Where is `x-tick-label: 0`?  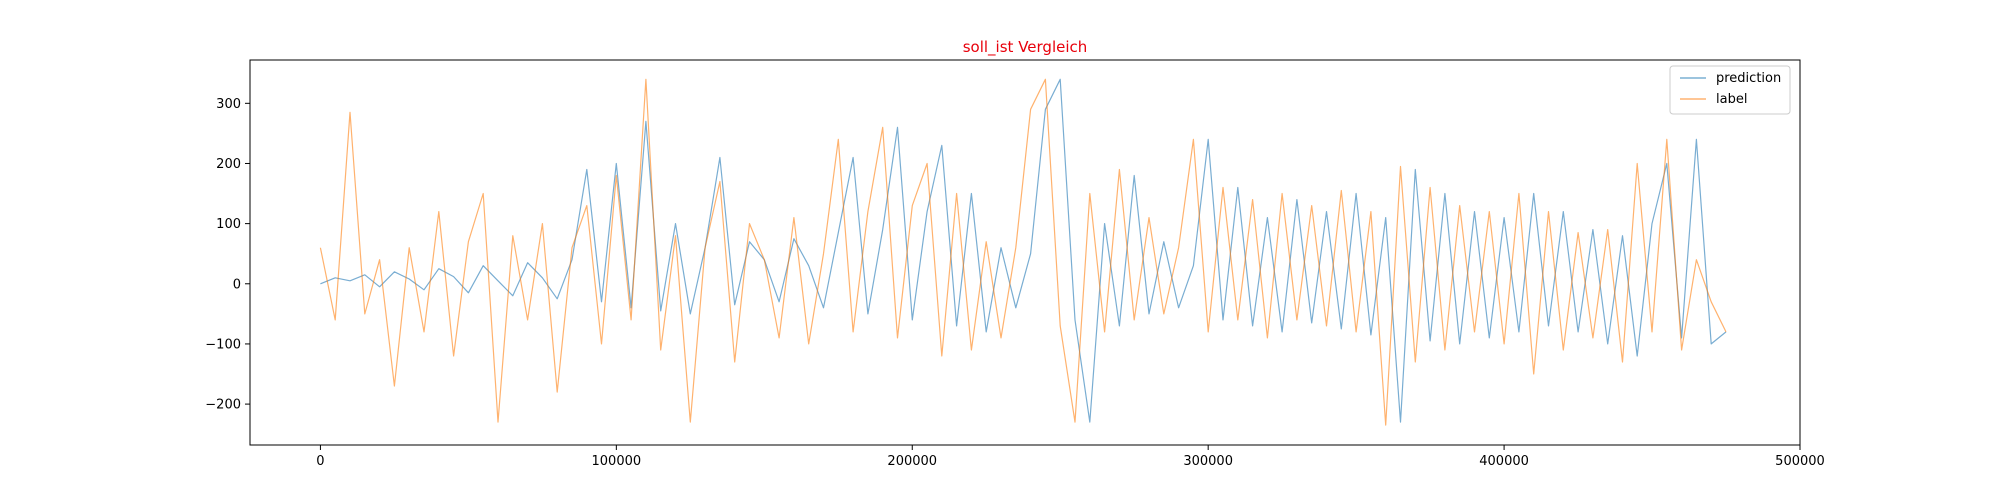 x-tick-label: 0 is located at coordinates (320, 461).